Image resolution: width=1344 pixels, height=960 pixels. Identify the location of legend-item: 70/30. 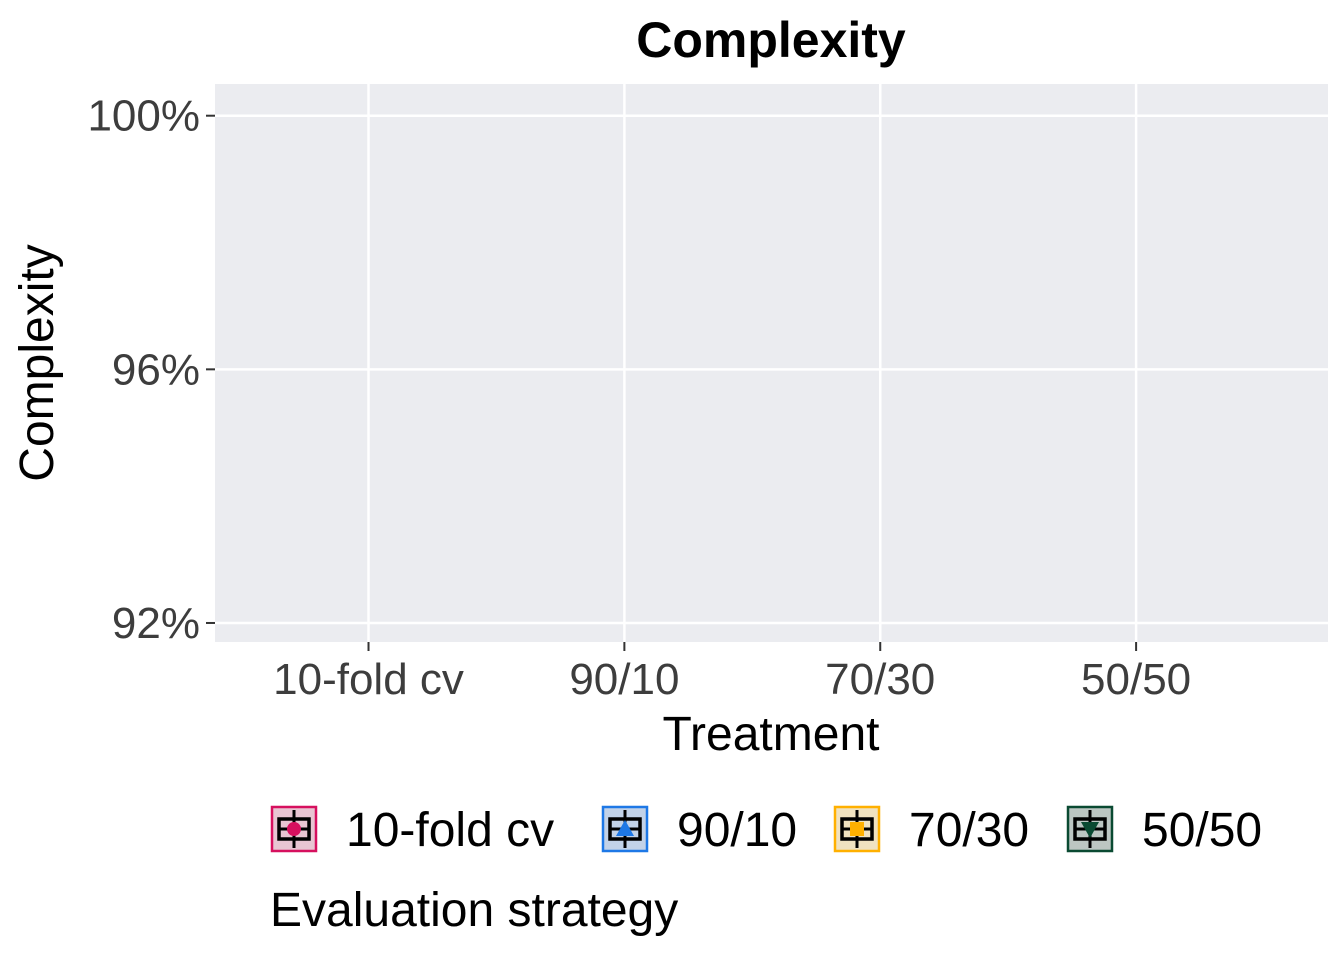
(931, 830).